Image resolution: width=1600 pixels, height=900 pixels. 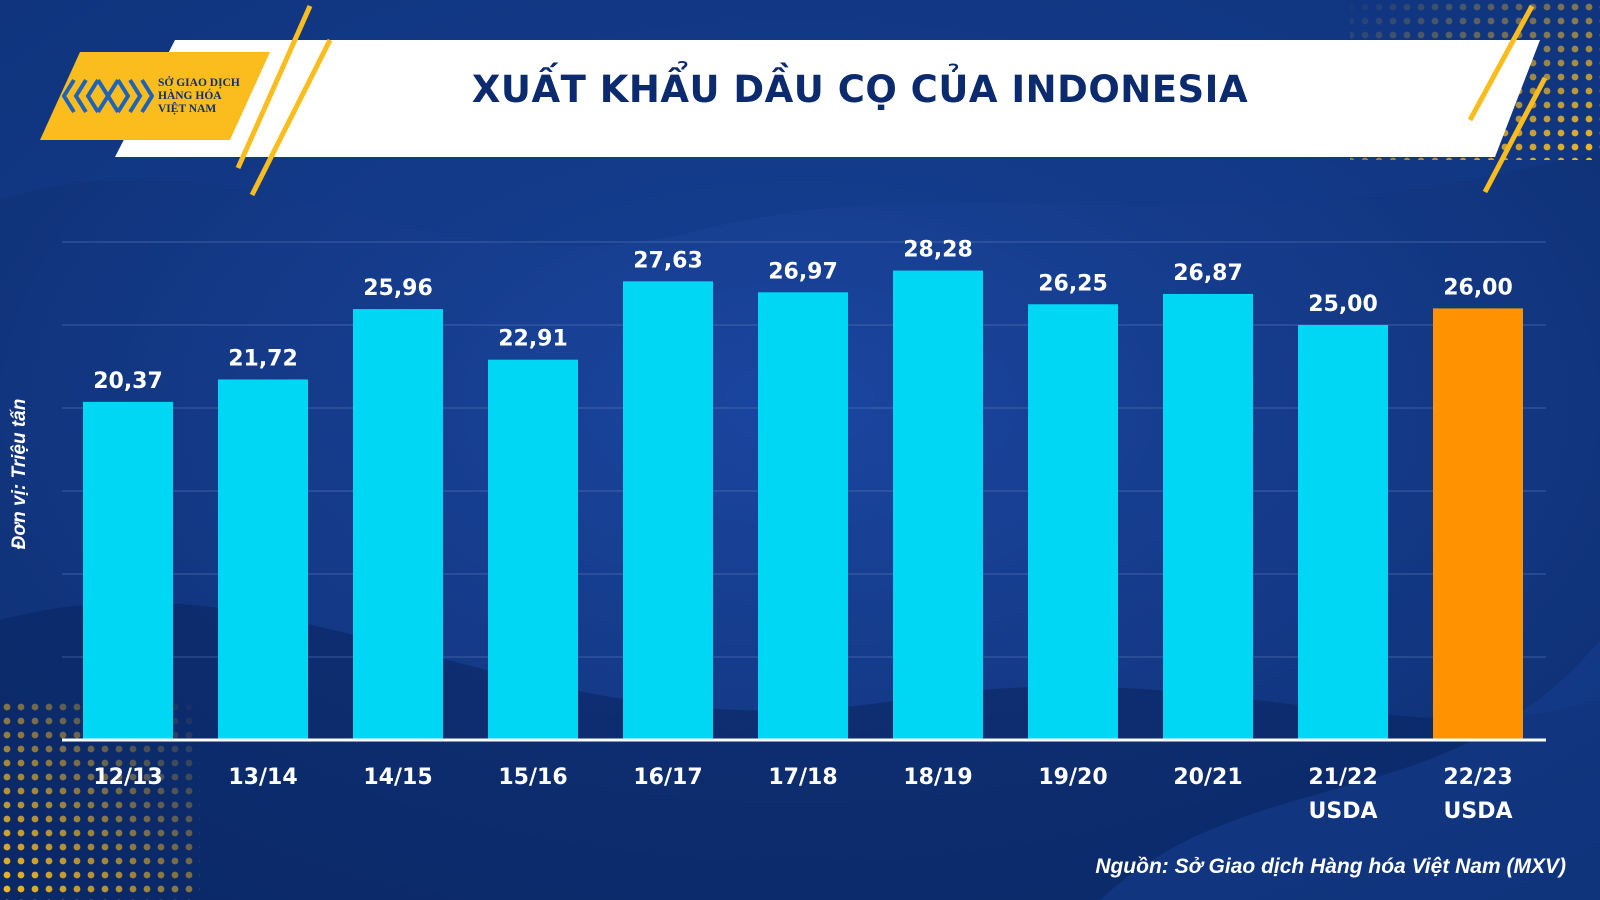 I want to click on value-label: 26,87, so click(x=1208, y=273).